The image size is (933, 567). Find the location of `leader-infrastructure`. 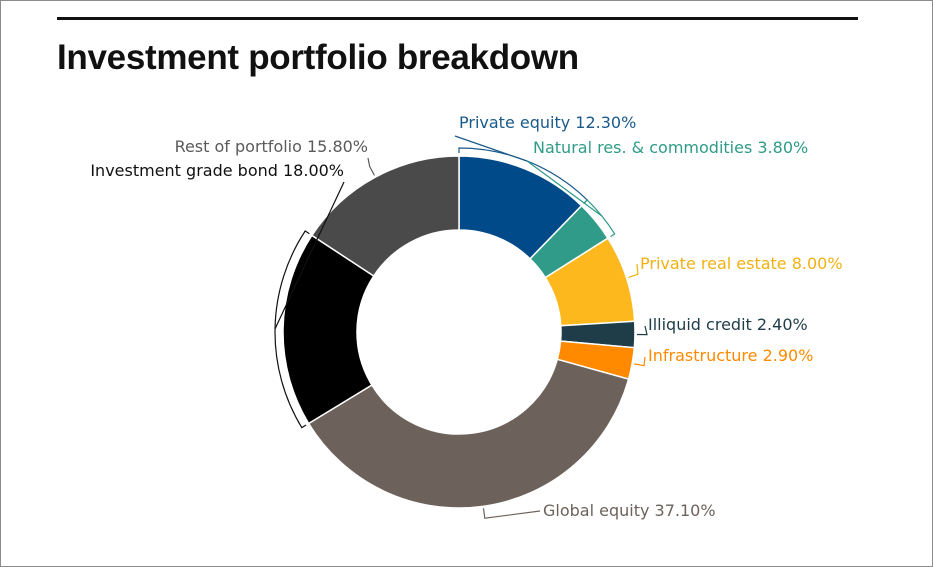

leader-infrastructure is located at coordinates (640, 361).